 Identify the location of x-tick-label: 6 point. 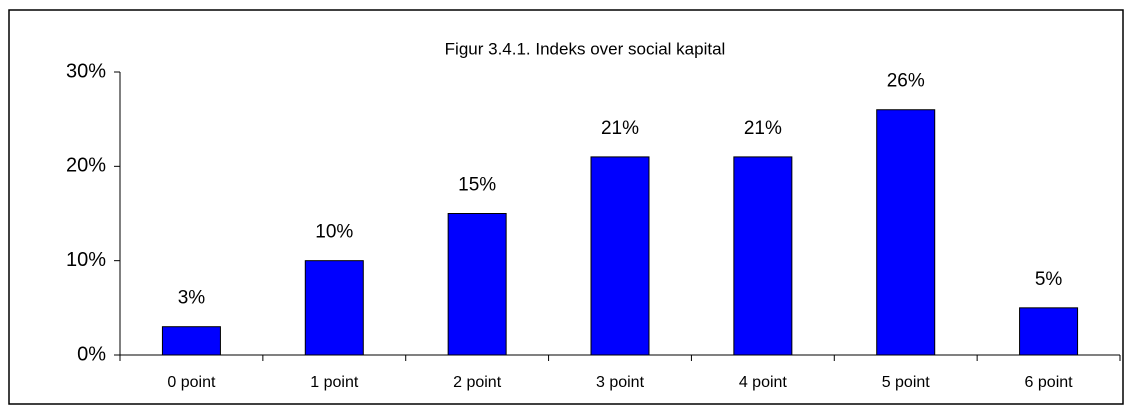
(1049, 382).